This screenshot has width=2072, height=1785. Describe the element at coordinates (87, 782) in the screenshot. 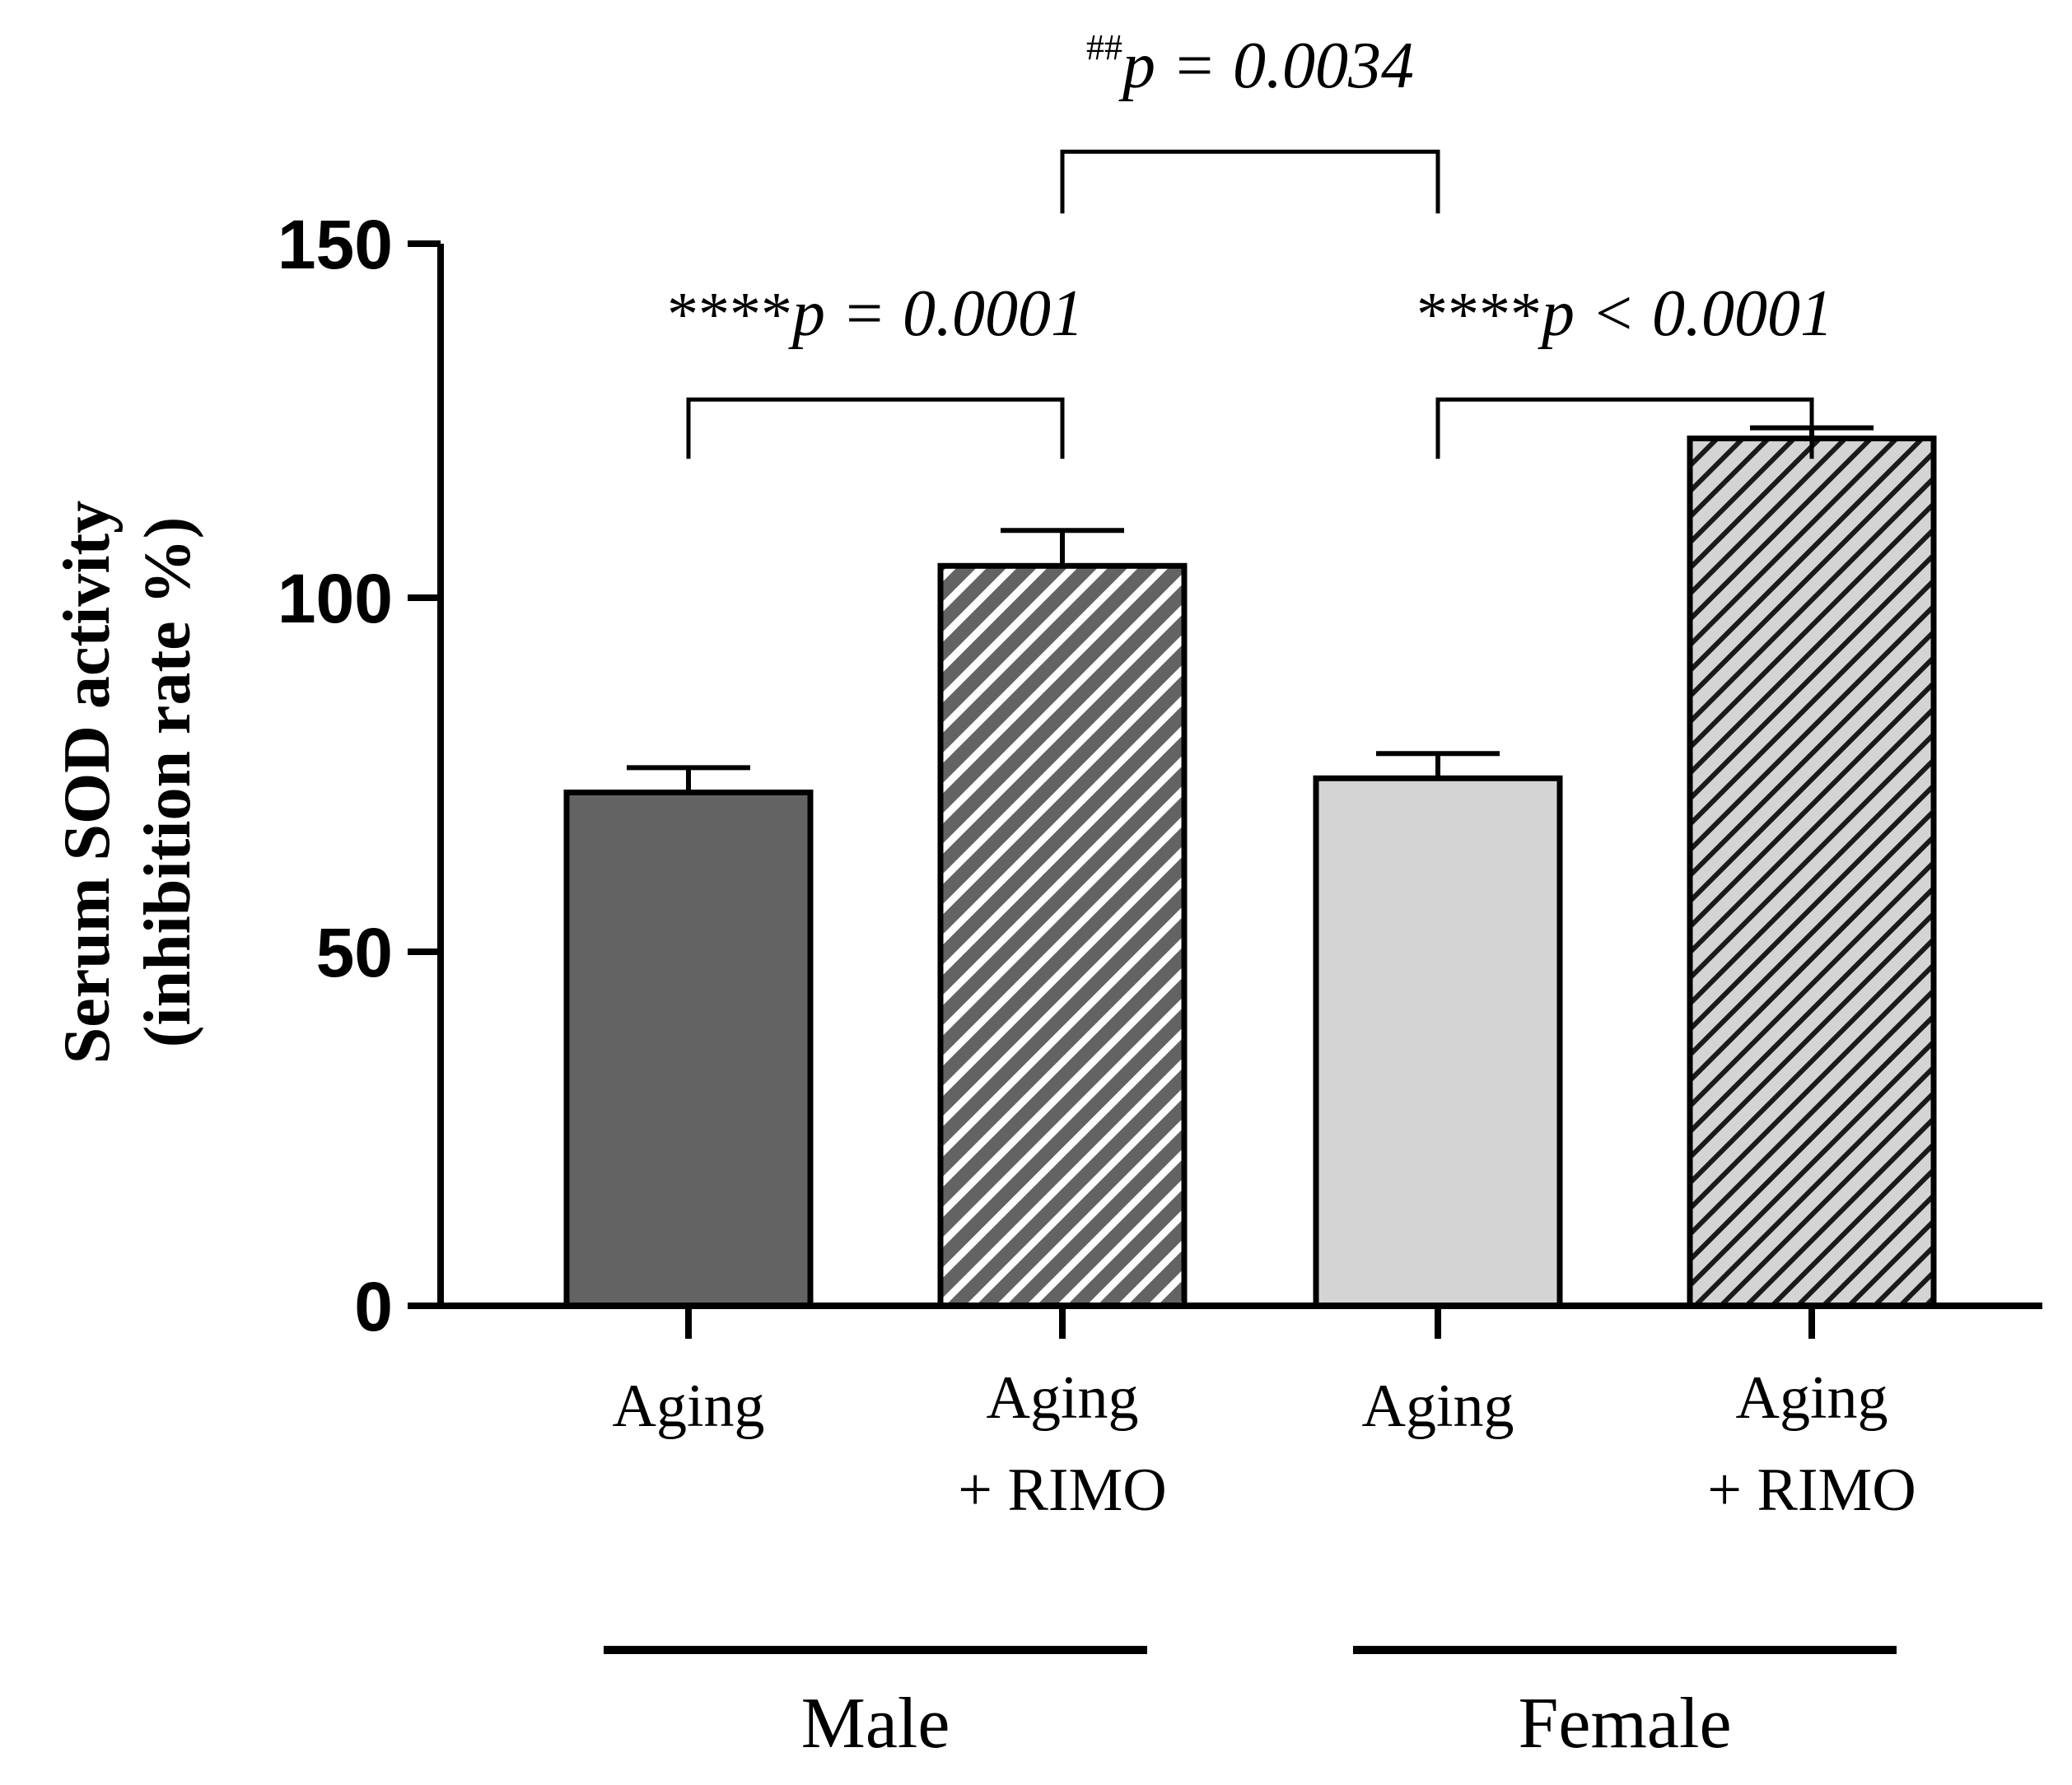

I see `y-axis-label-line1: Serum SOD activity` at that location.